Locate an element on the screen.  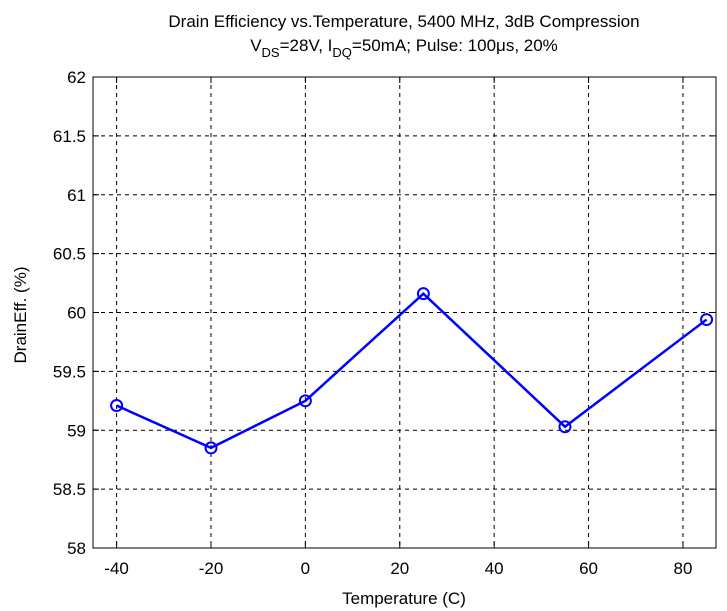
y-tick-label: 62 is located at coordinates (76, 77).